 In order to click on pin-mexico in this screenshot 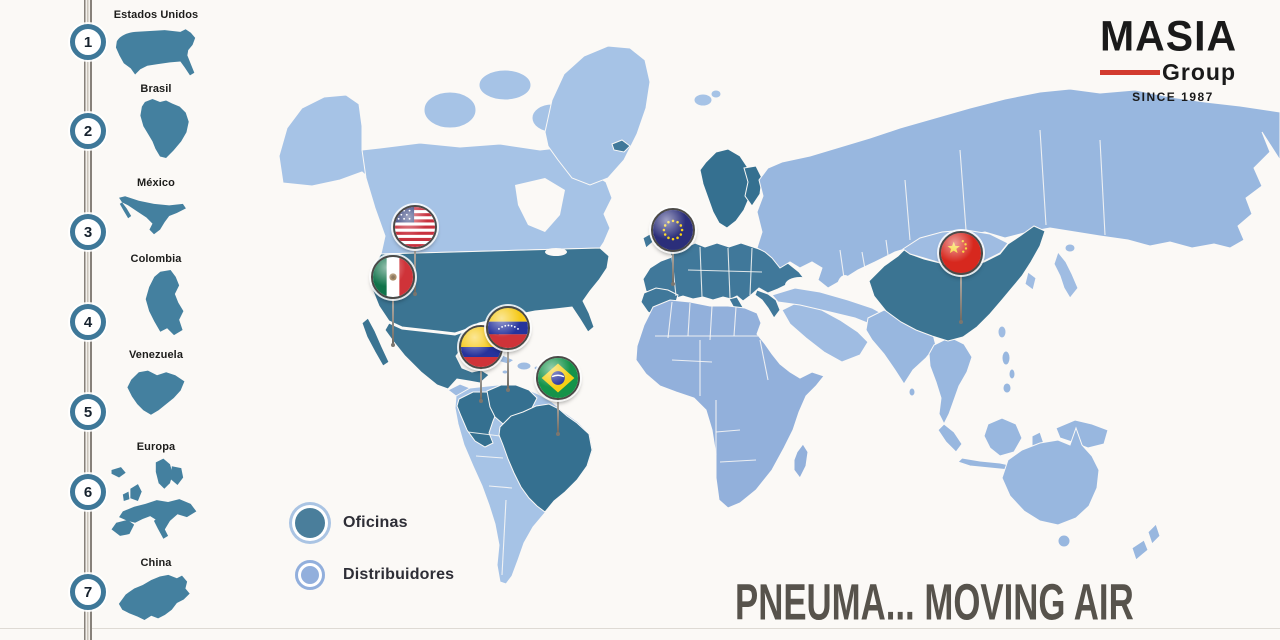, I will do `click(393, 301)`.